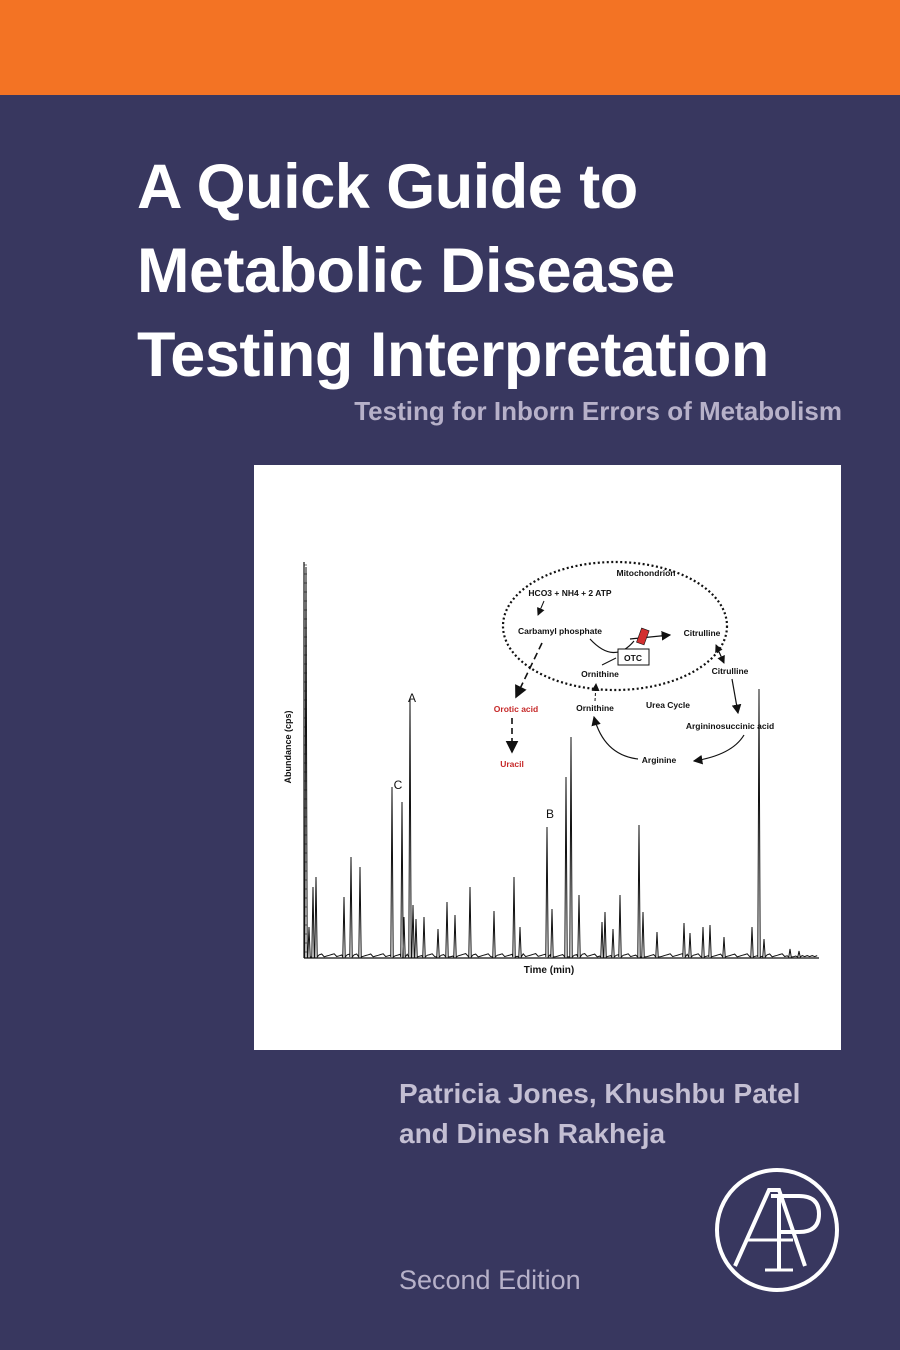  Describe the element at coordinates (406, 271) in the screenshot. I see `title-line-2: Metabolic Disease` at that location.